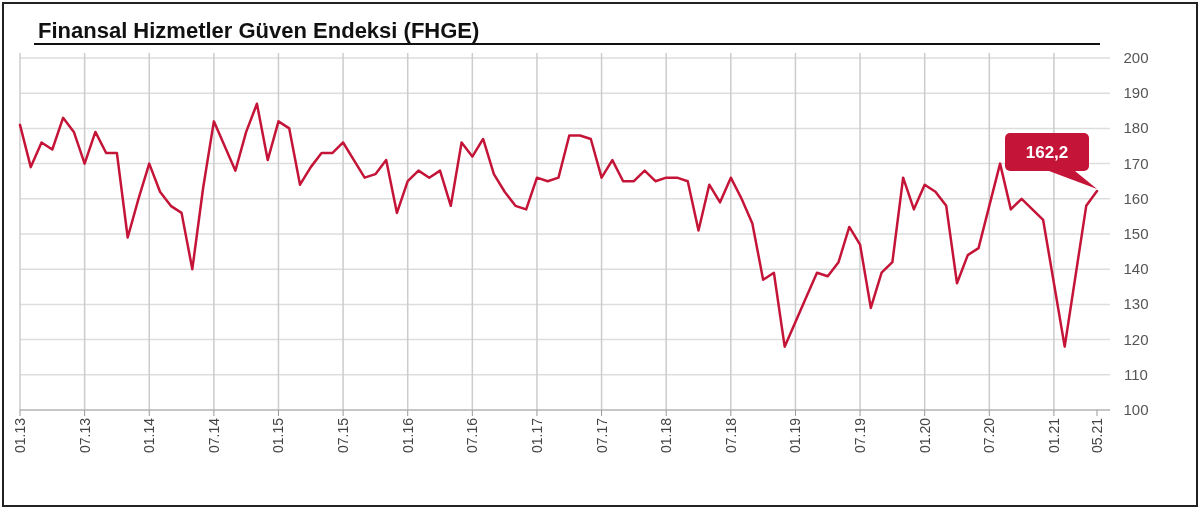 This screenshot has height=510, width=1200. What do you see at coordinates (1136, 409) in the screenshot?
I see `y-tick-label: 100` at bounding box center [1136, 409].